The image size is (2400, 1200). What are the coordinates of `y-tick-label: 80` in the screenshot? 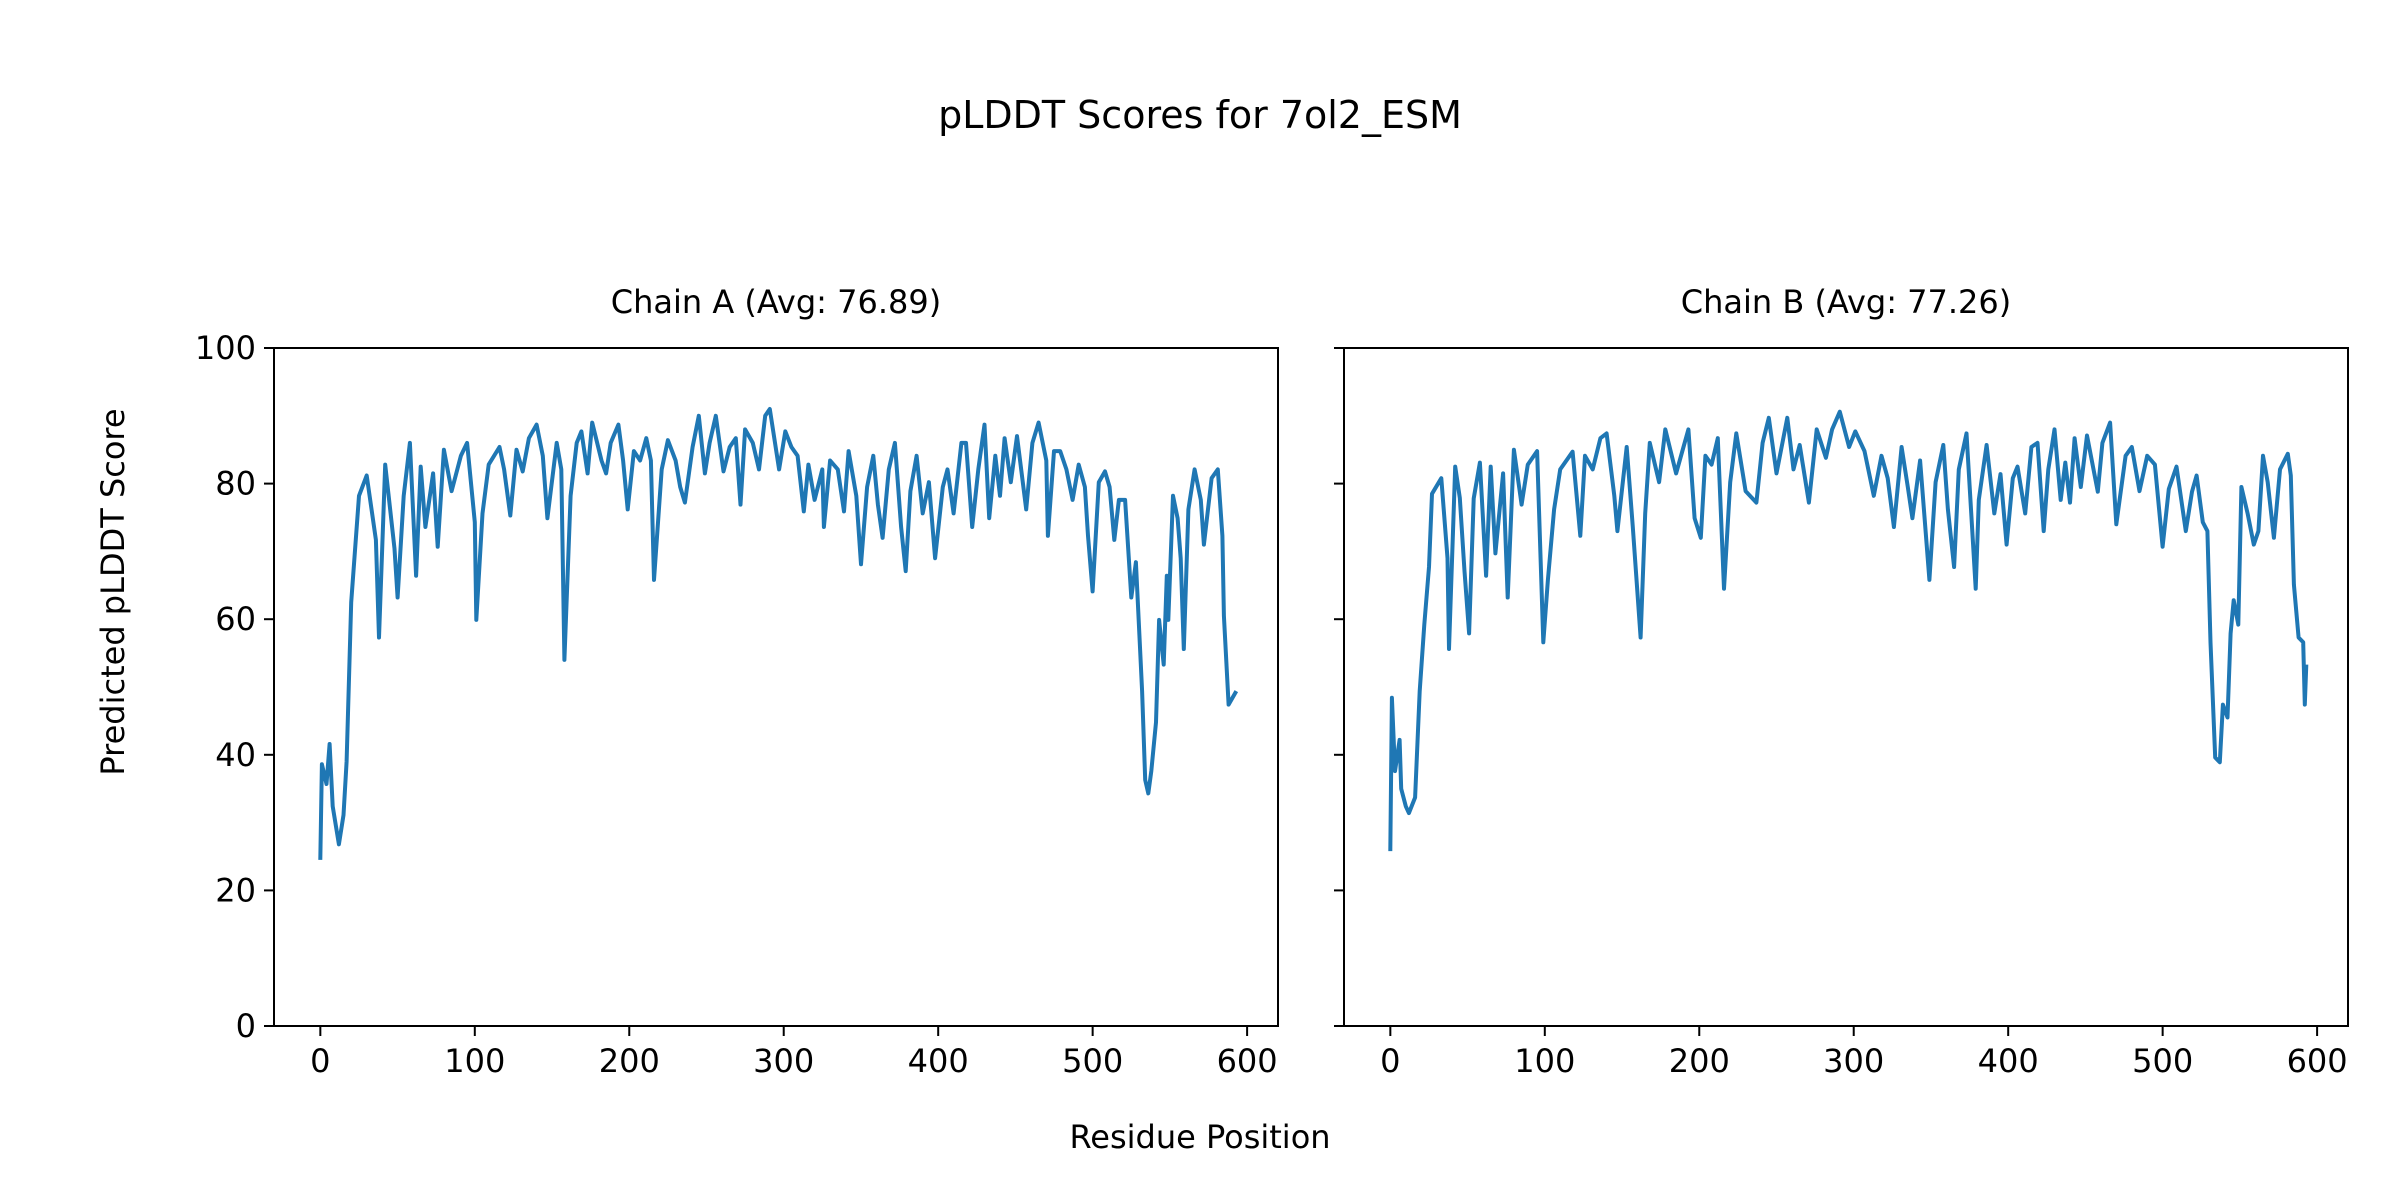 It's located at (235, 484).